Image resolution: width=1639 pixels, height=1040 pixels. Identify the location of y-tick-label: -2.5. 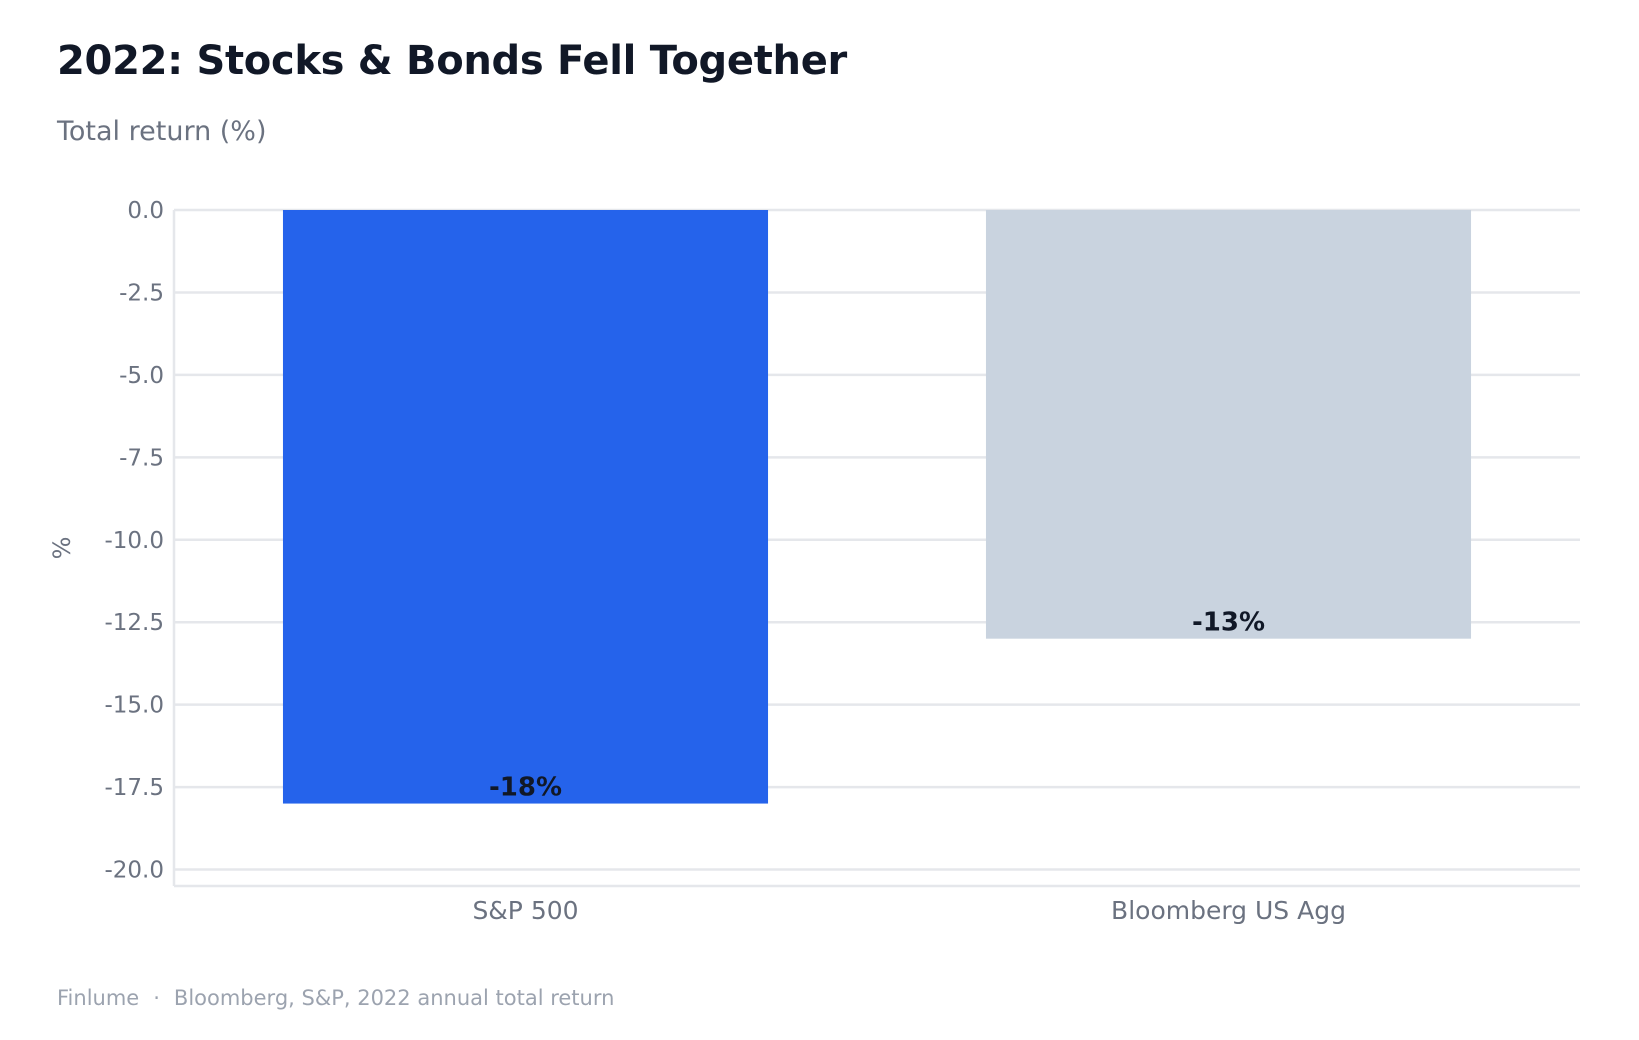
(141, 293).